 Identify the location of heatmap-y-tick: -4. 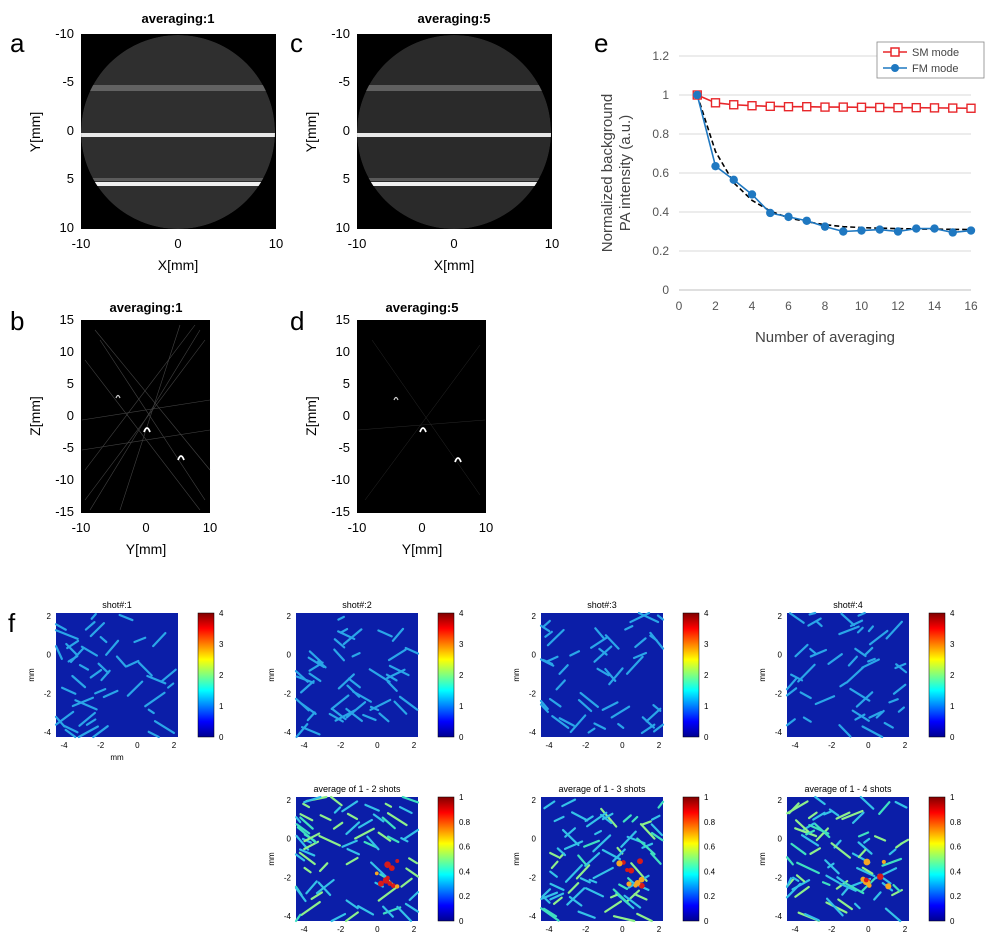
(533, 732).